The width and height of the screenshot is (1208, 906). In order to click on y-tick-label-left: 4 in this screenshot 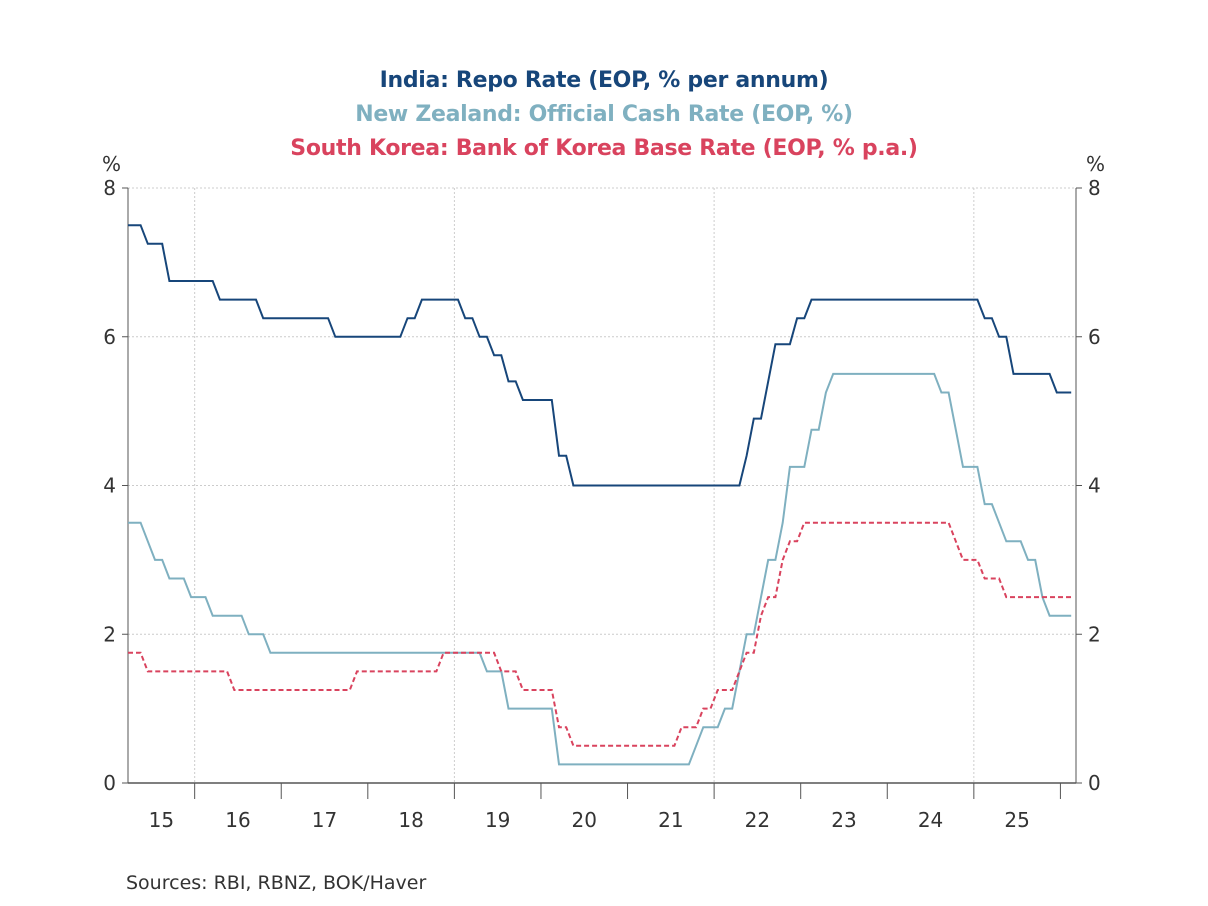, I will do `click(109, 486)`.